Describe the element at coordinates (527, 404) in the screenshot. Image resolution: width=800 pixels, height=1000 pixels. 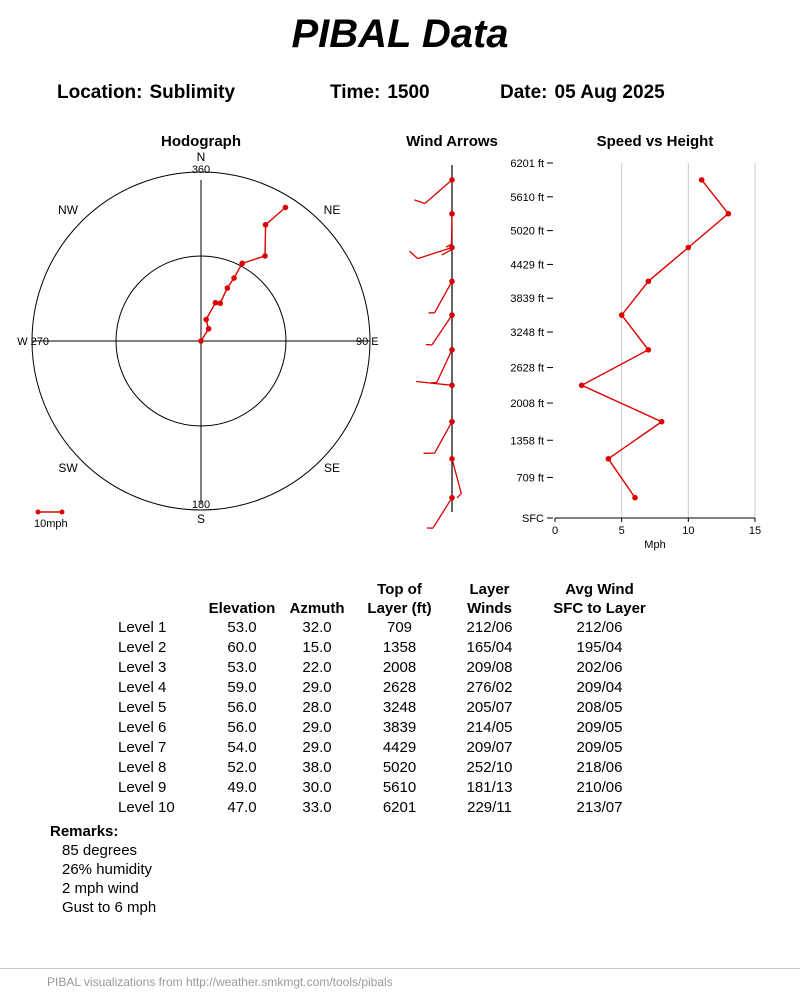
I see `svg-text: 2008 ft` at that location.